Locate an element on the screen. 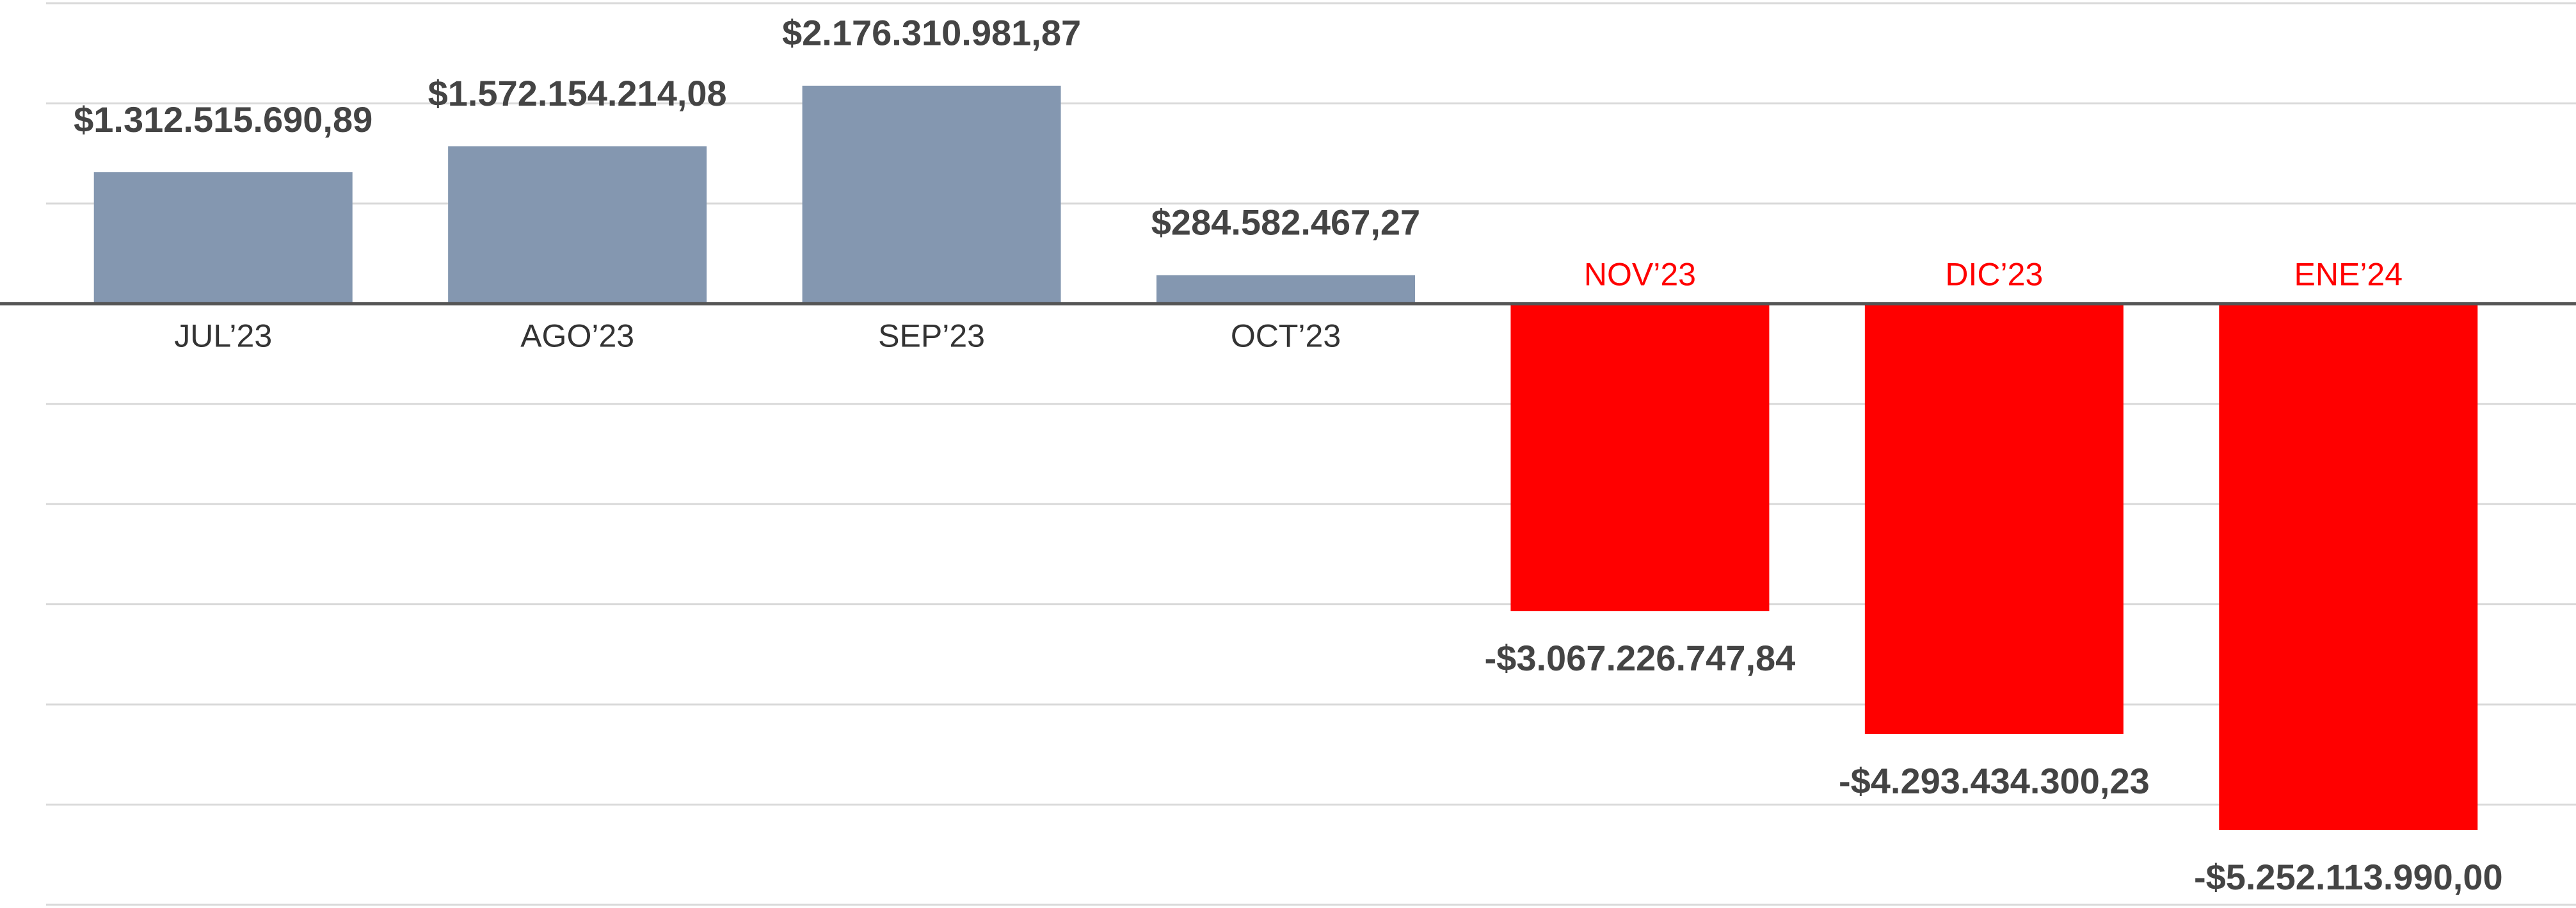 The image size is (2576, 908). x-tick-label: OCT’23 is located at coordinates (1286, 336).